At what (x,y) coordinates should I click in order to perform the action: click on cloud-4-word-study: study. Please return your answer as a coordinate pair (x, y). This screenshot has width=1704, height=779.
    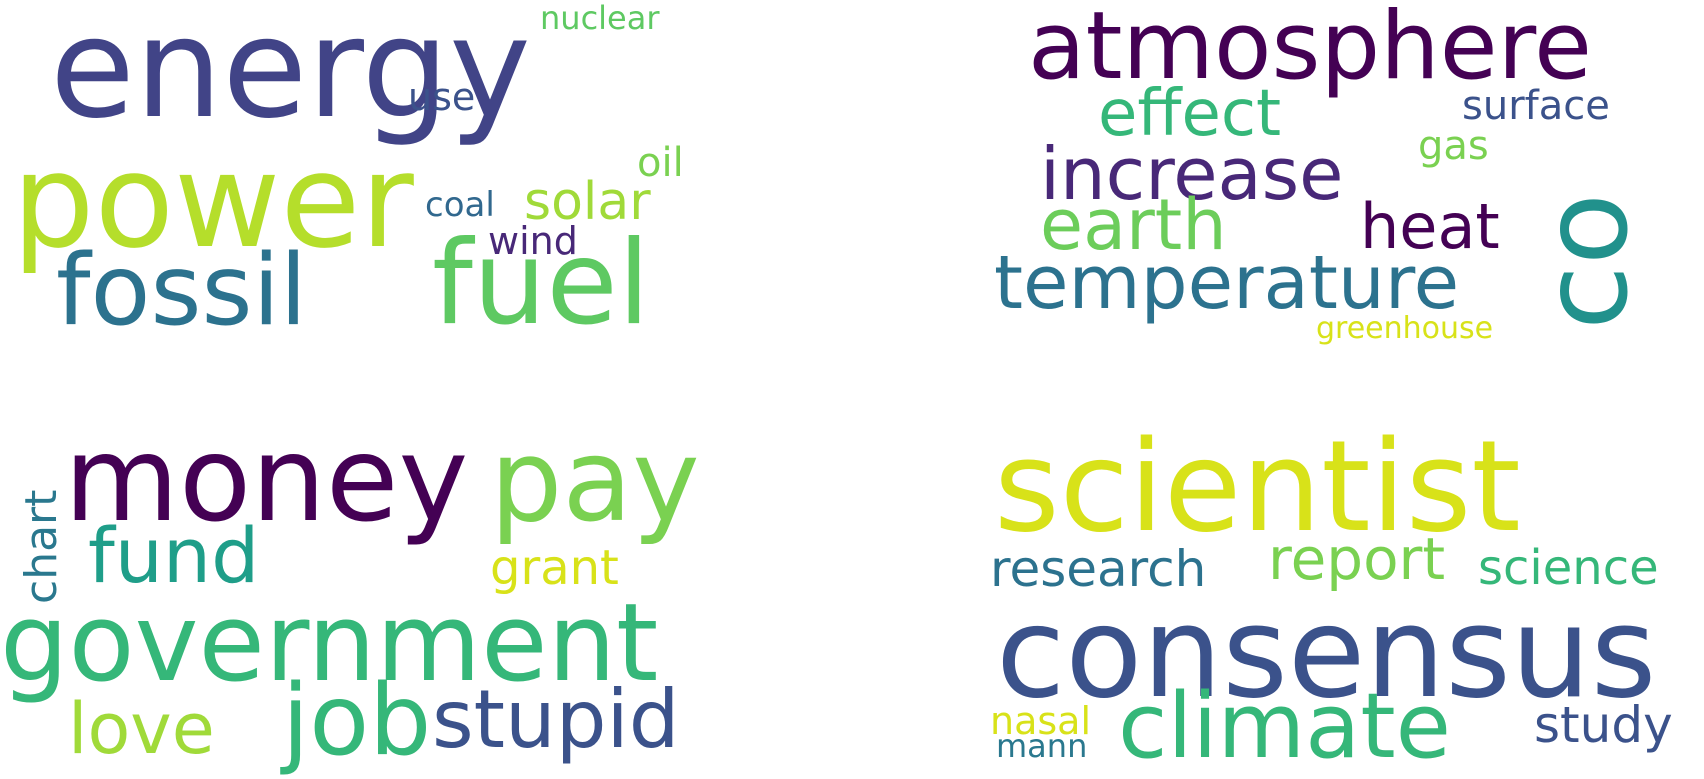
    Looking at the image, I should click on (1603, 725).